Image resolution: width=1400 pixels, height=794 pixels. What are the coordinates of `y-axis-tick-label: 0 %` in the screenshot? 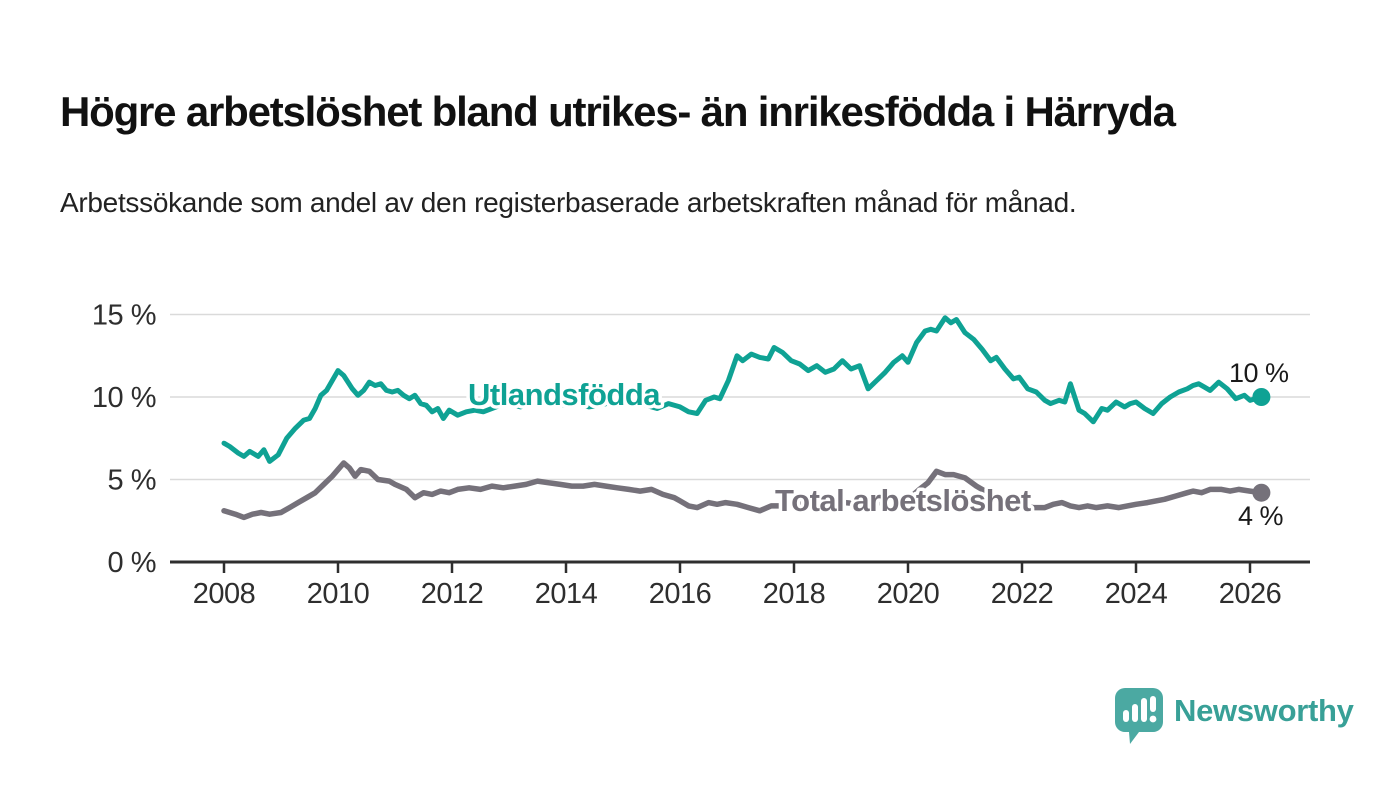 It's located at (132, 563).